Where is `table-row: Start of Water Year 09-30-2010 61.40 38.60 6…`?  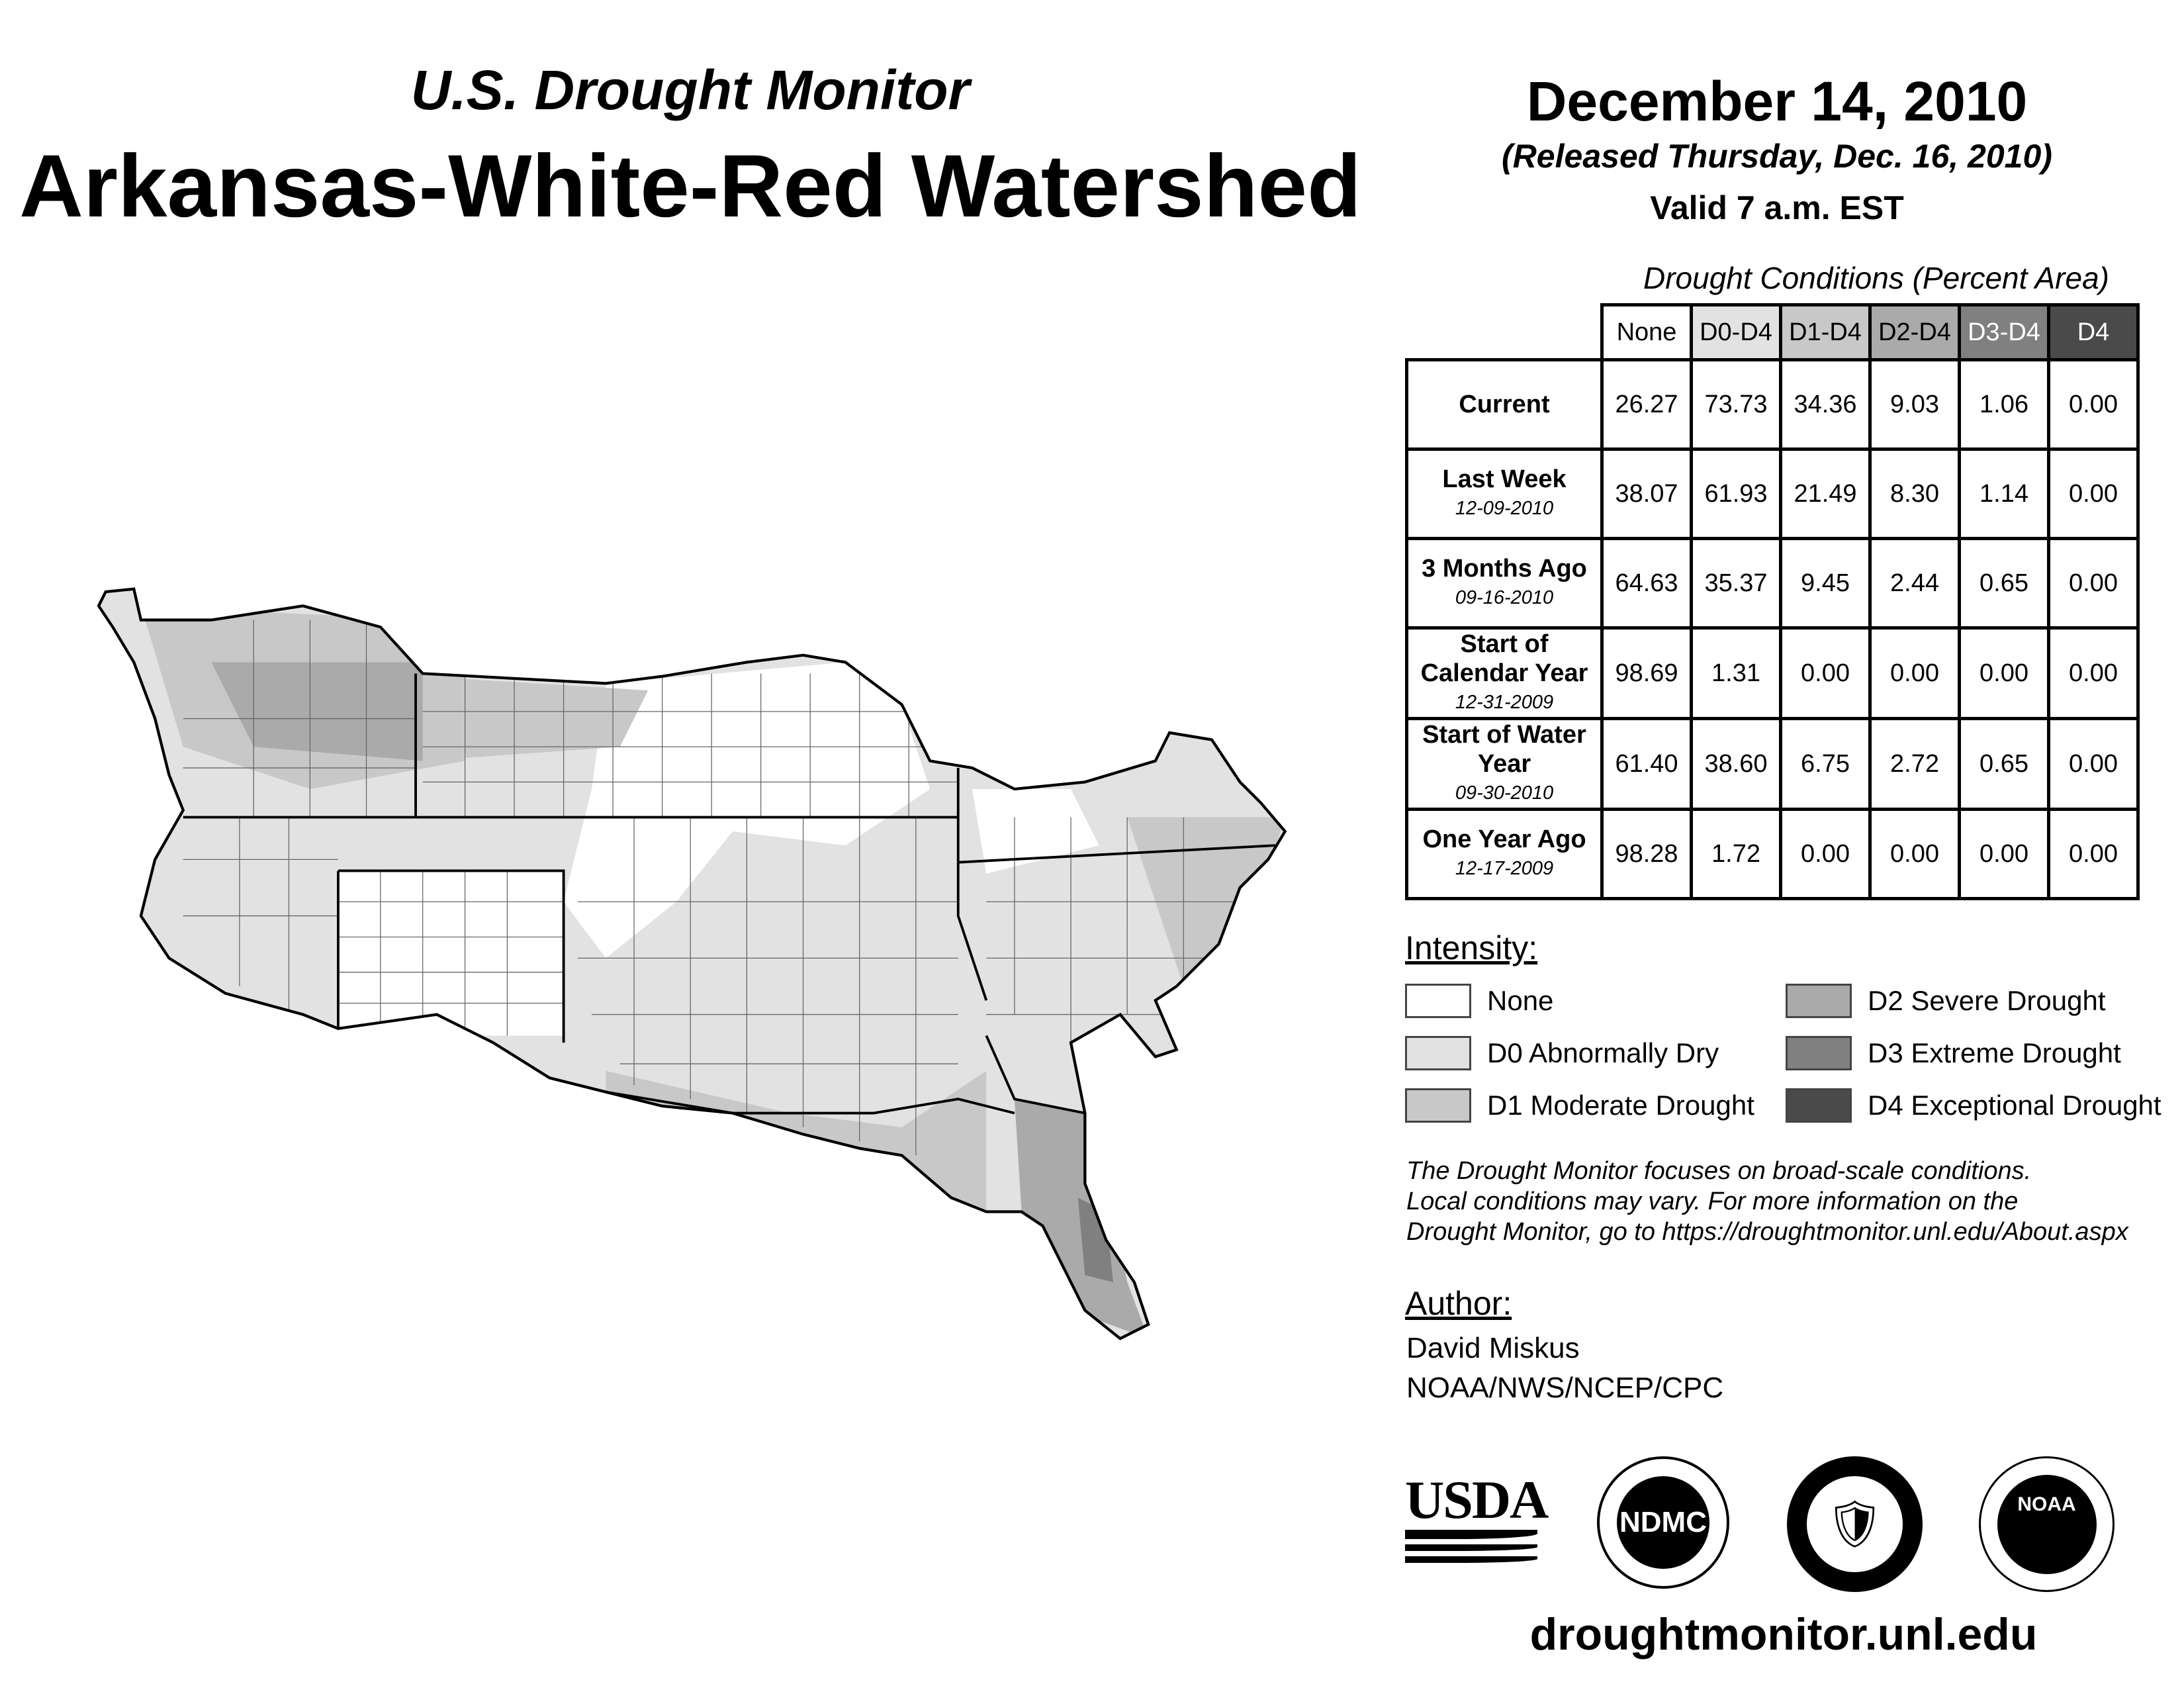 table-row: Start of Water Year 09-30-2010 61.40 38.60 6… is located at coordinates (1772, 764).